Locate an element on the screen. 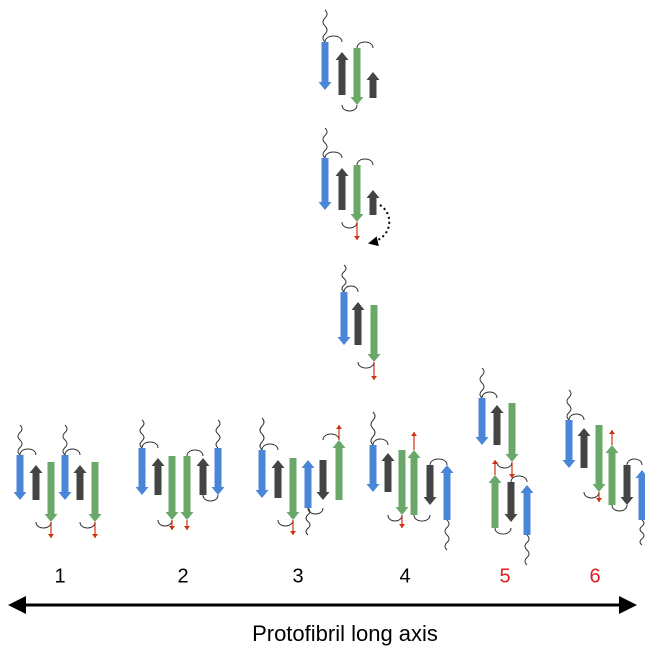  flip-arrow is located at coordinates (379, 225).